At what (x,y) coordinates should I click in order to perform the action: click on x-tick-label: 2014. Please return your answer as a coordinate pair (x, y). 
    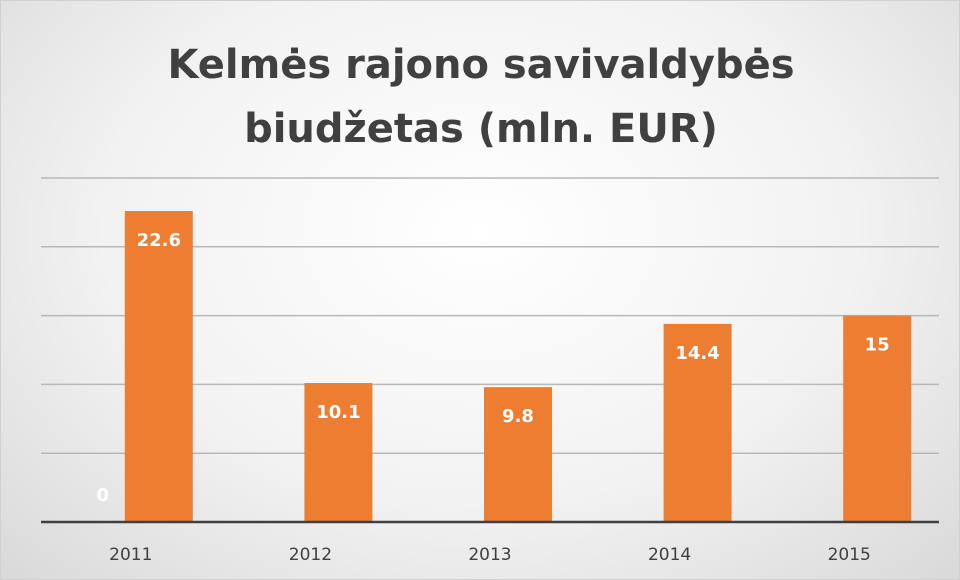
    Looking at the image, I should click on (669, 555).